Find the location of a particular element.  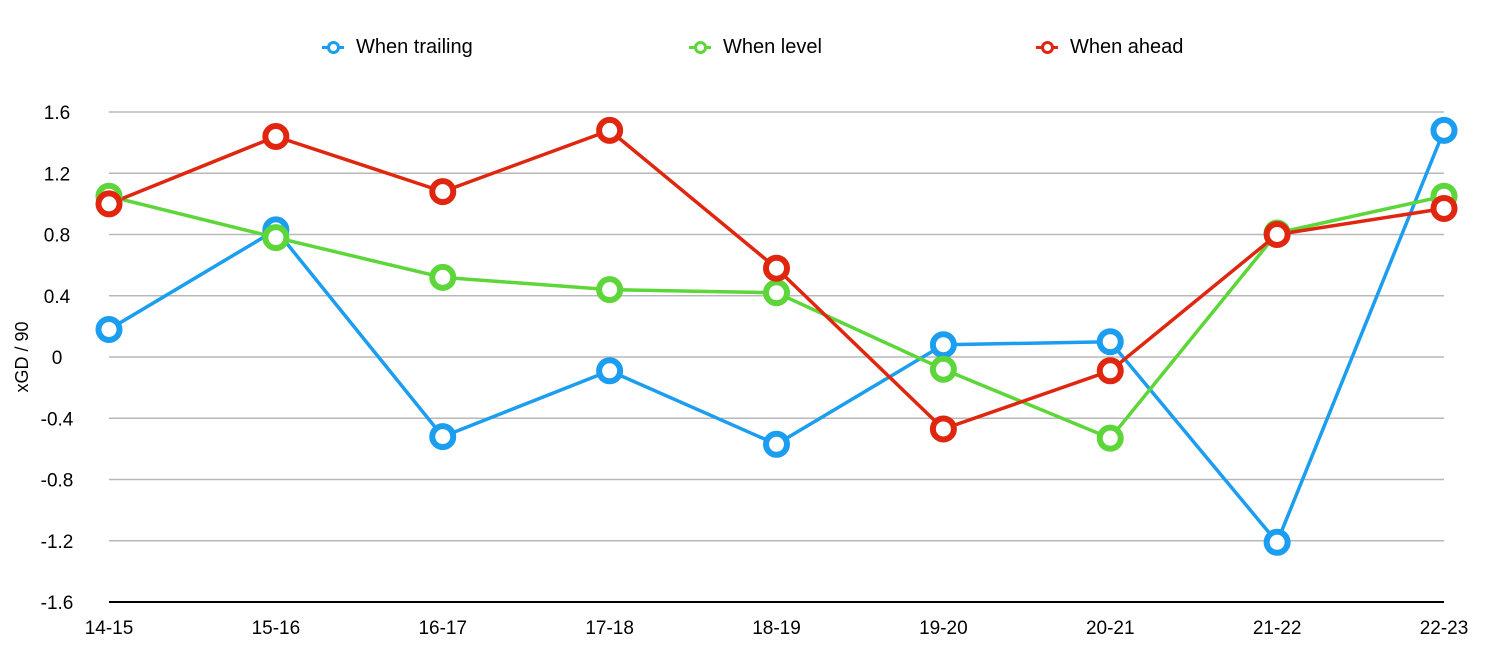

y-tick-label: -1.6 is located at coordinates (57, 603).